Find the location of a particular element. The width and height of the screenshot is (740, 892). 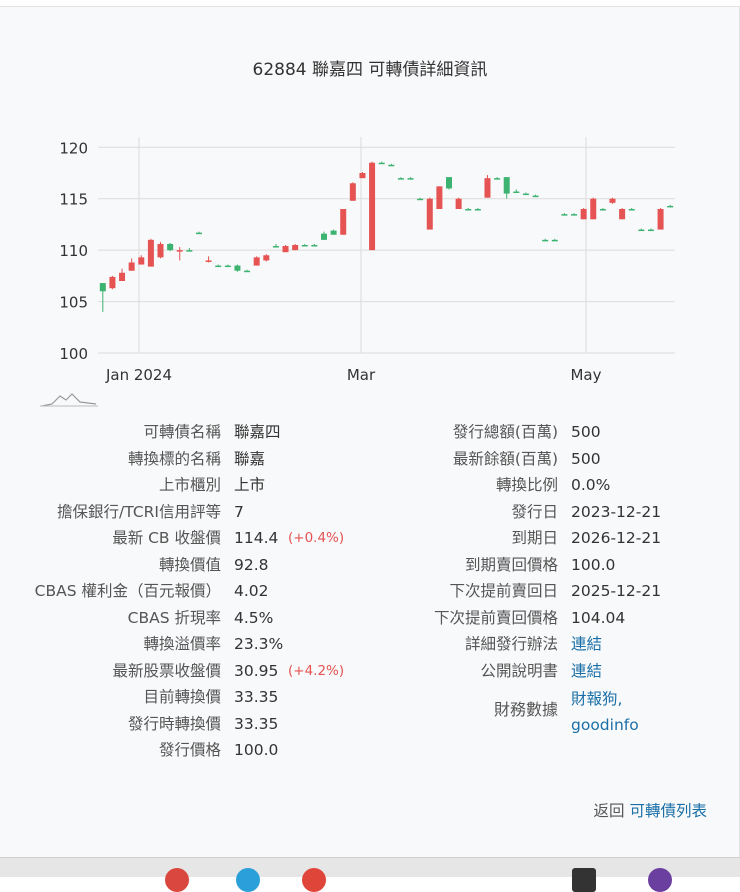

info-label: 轉換標的名稱 is located at coordinates (174, 458).